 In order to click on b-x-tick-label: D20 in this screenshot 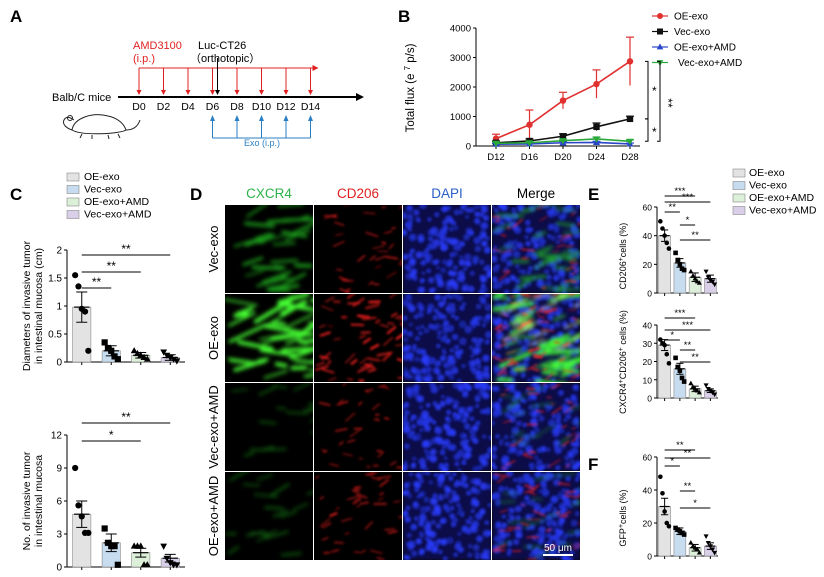, I will do `click(562, 157)`.